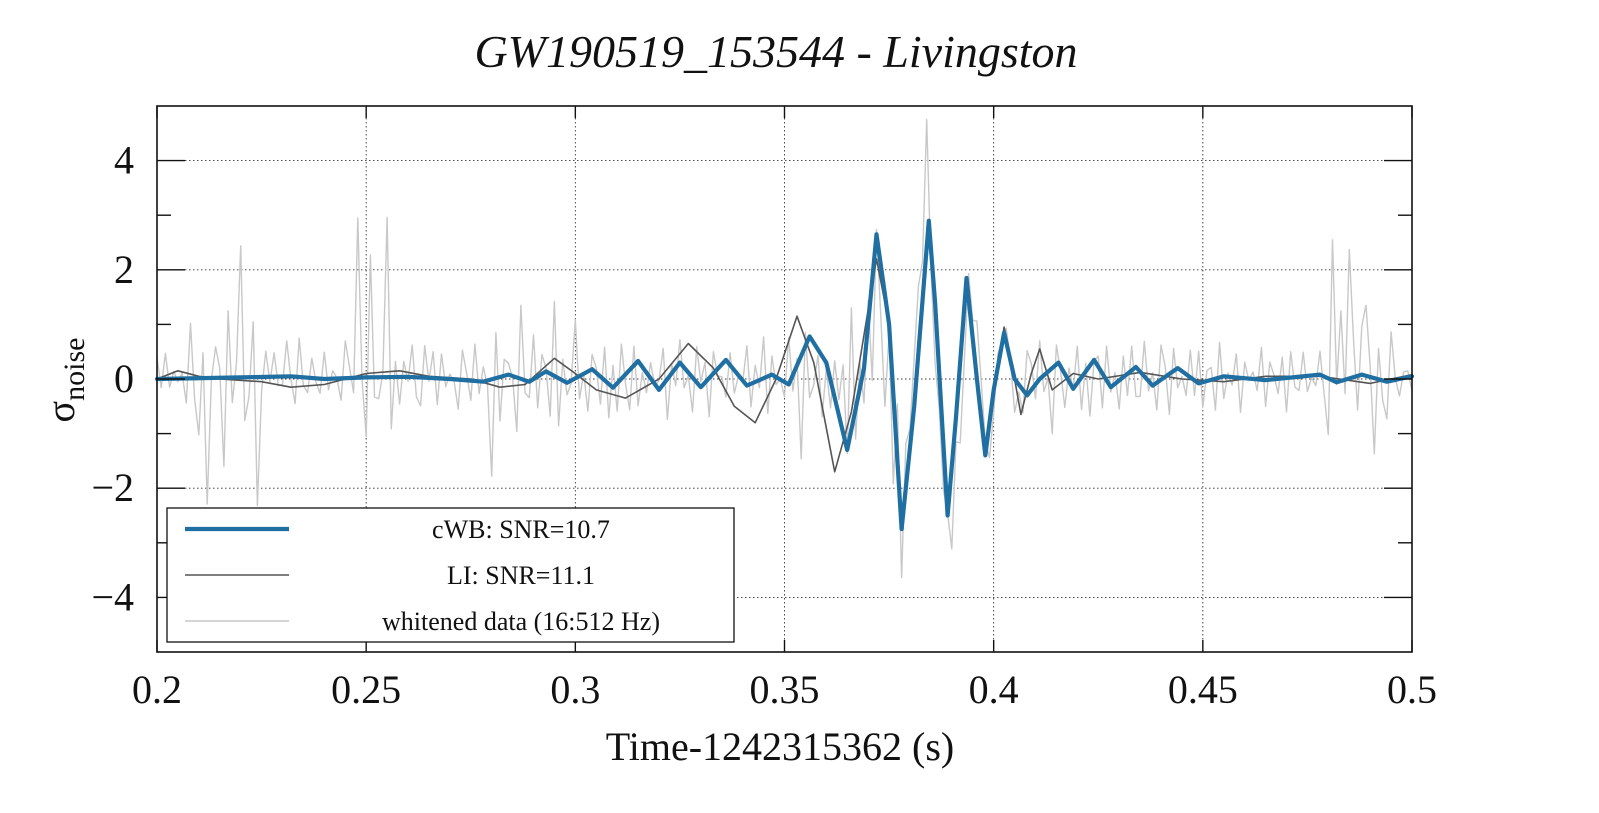 Image resolution: width=1599 pixels, height=813 pixels. Describe the element at coordinates (780, 746) in the screenshot. I see `x-axis-label: Time-1242315362 (s)` at that location.